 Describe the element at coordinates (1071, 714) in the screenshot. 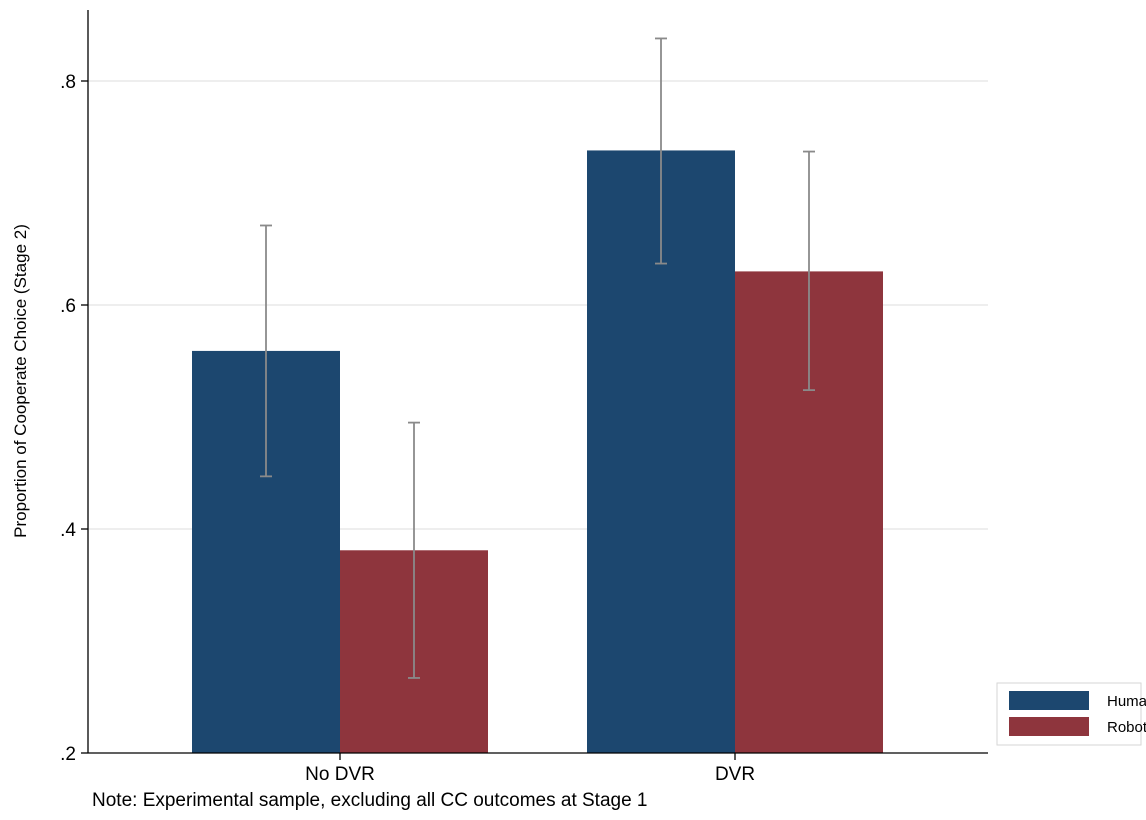

I see `legend: Human Robot` at that location.